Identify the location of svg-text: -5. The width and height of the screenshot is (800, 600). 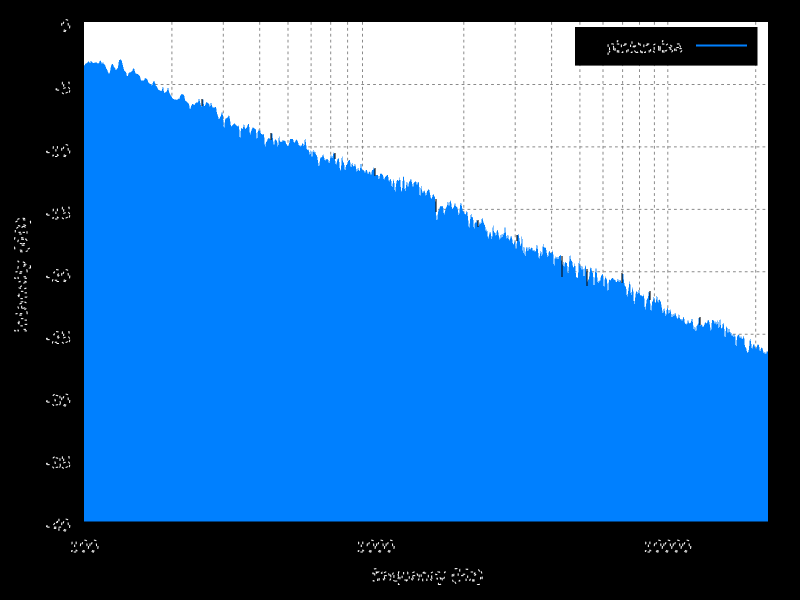
(62, 88).